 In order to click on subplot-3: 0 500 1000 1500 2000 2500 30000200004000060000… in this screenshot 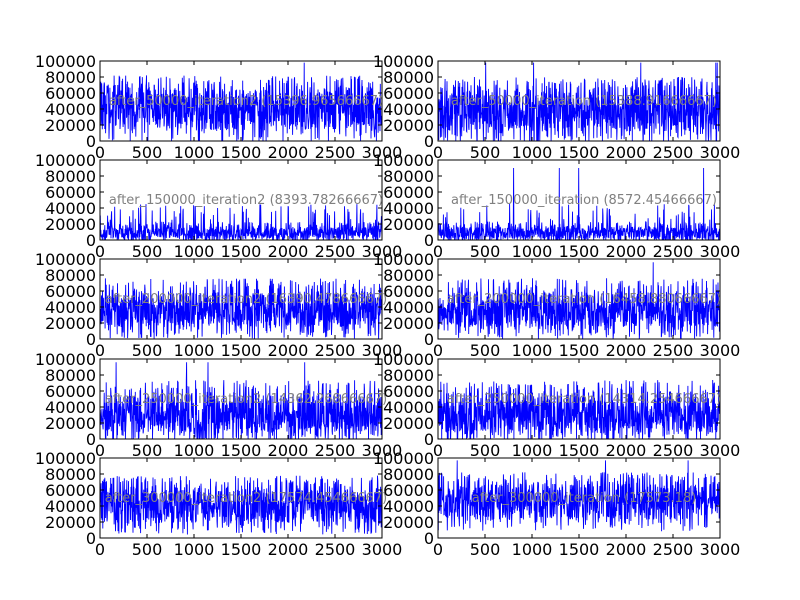, I will do `click(218, 206)`.